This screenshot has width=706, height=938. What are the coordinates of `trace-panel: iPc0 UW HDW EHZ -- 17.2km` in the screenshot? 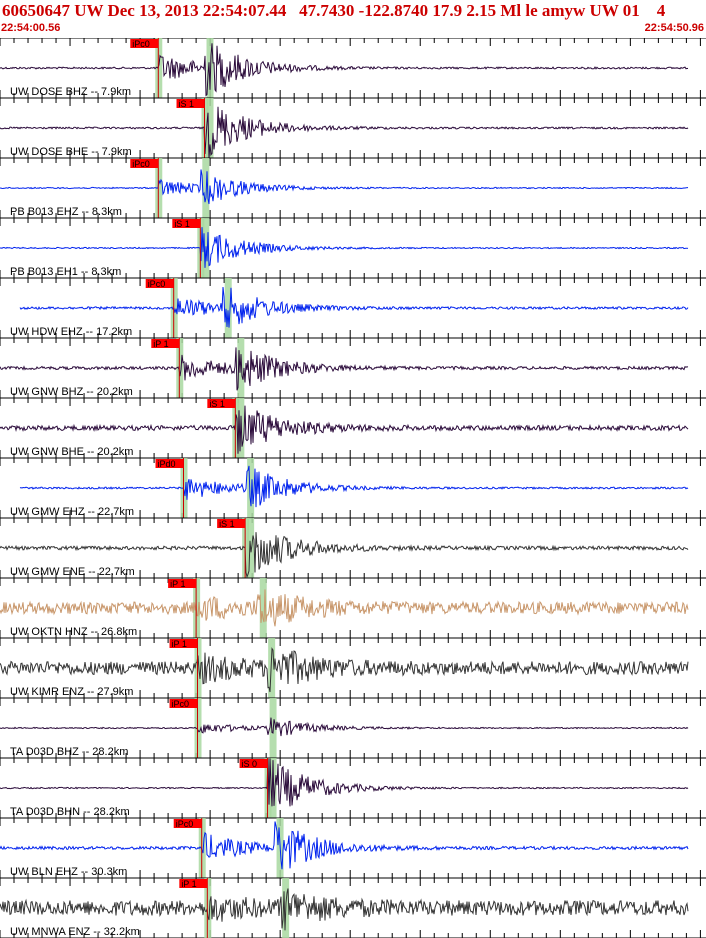 It's located at (353, 307).